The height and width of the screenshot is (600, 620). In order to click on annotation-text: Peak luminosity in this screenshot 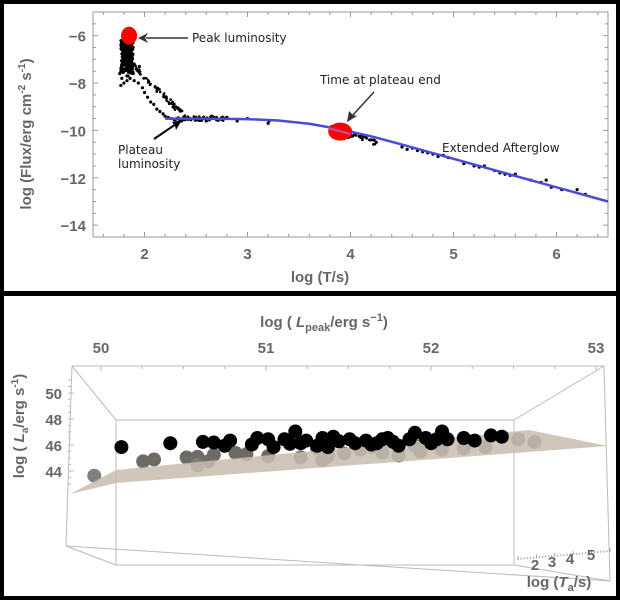, I will do `click(239, 38)`.